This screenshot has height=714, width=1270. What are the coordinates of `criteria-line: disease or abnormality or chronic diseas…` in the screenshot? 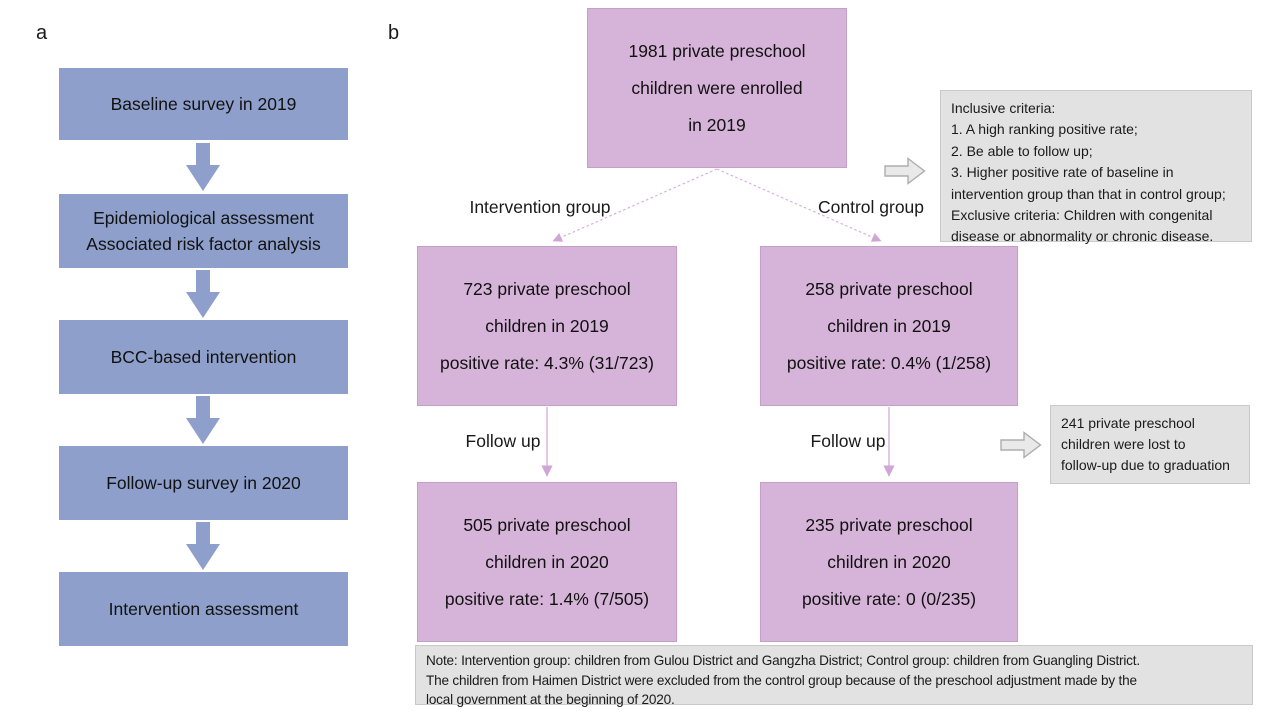 It's located at (1082, 236).